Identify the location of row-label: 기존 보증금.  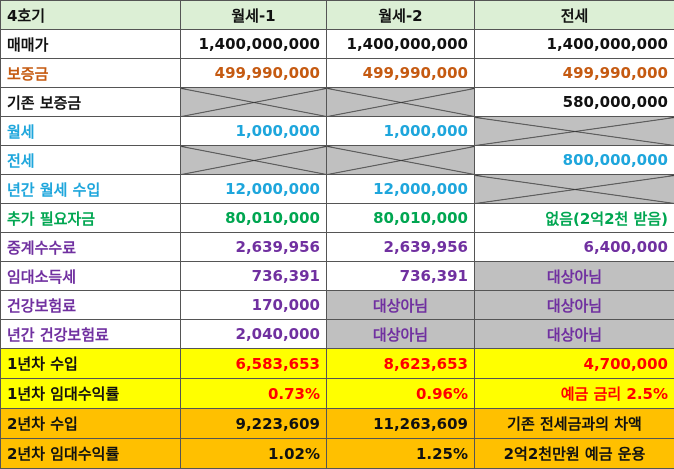
(90, 102).